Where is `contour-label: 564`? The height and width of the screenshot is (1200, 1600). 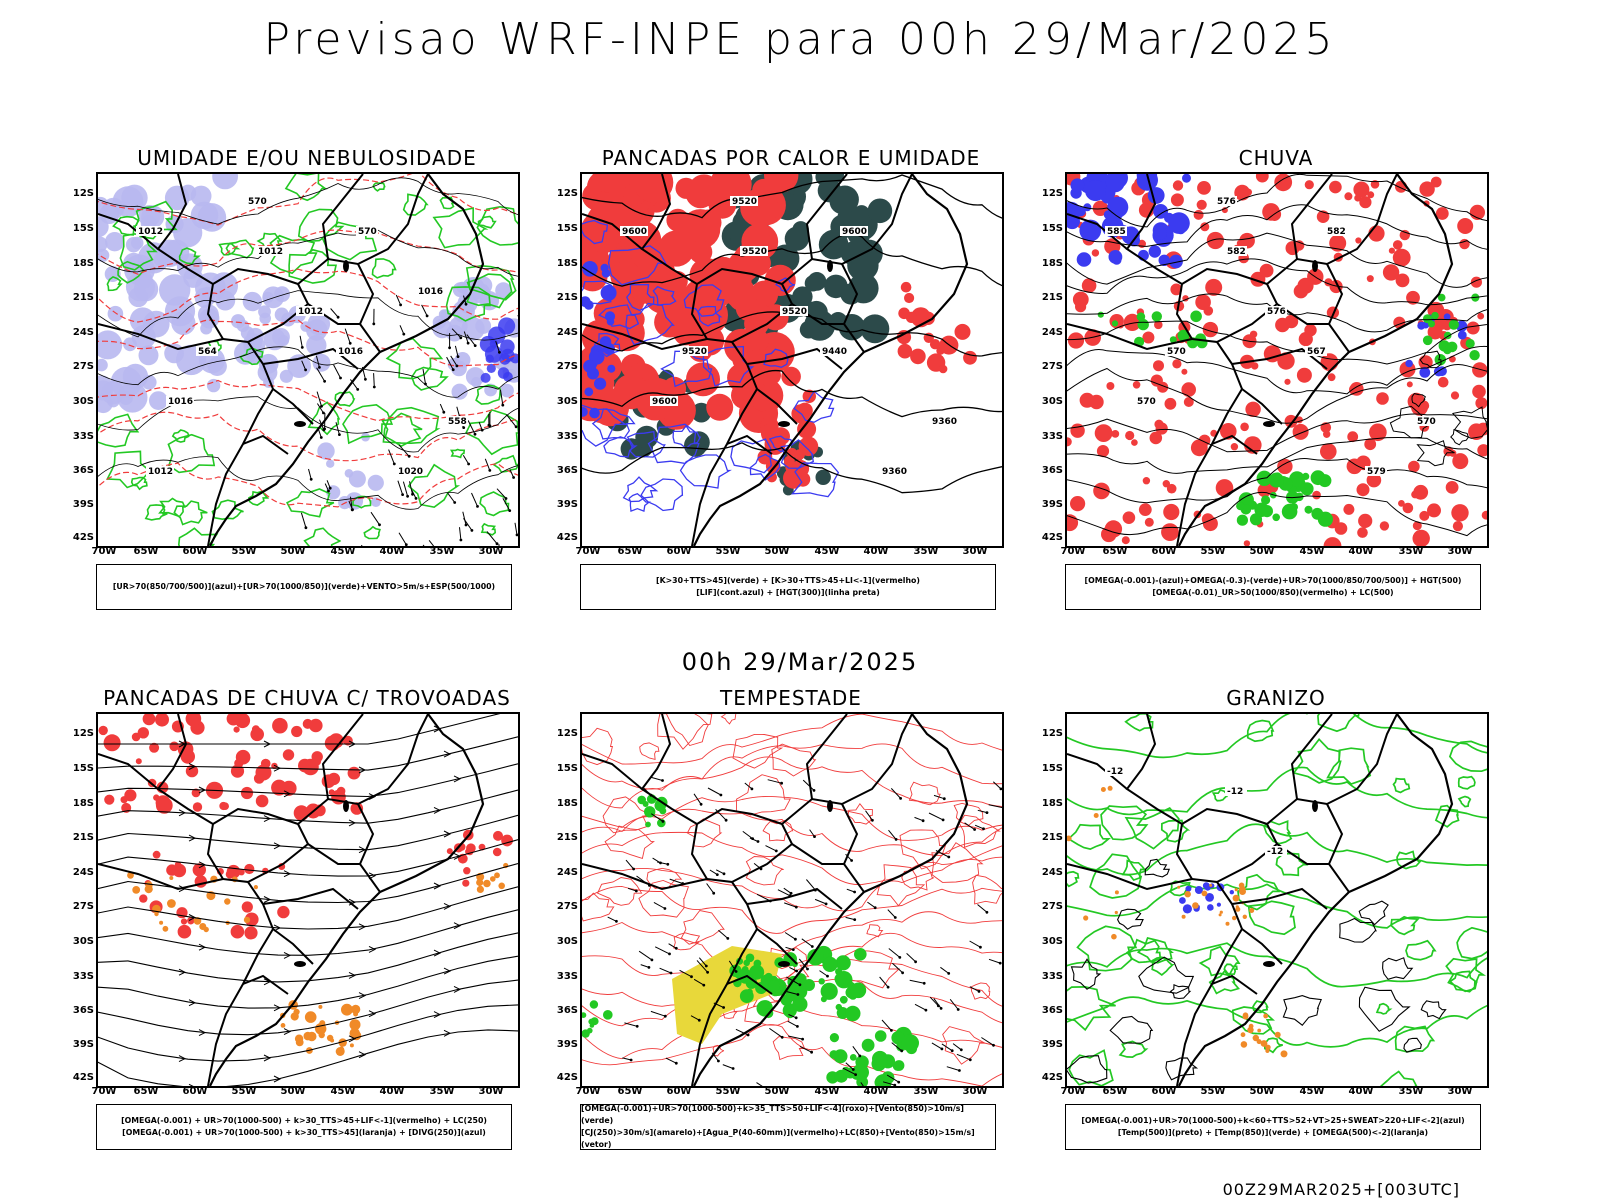 contour-label: 564 is located at coordinates (207, 352).